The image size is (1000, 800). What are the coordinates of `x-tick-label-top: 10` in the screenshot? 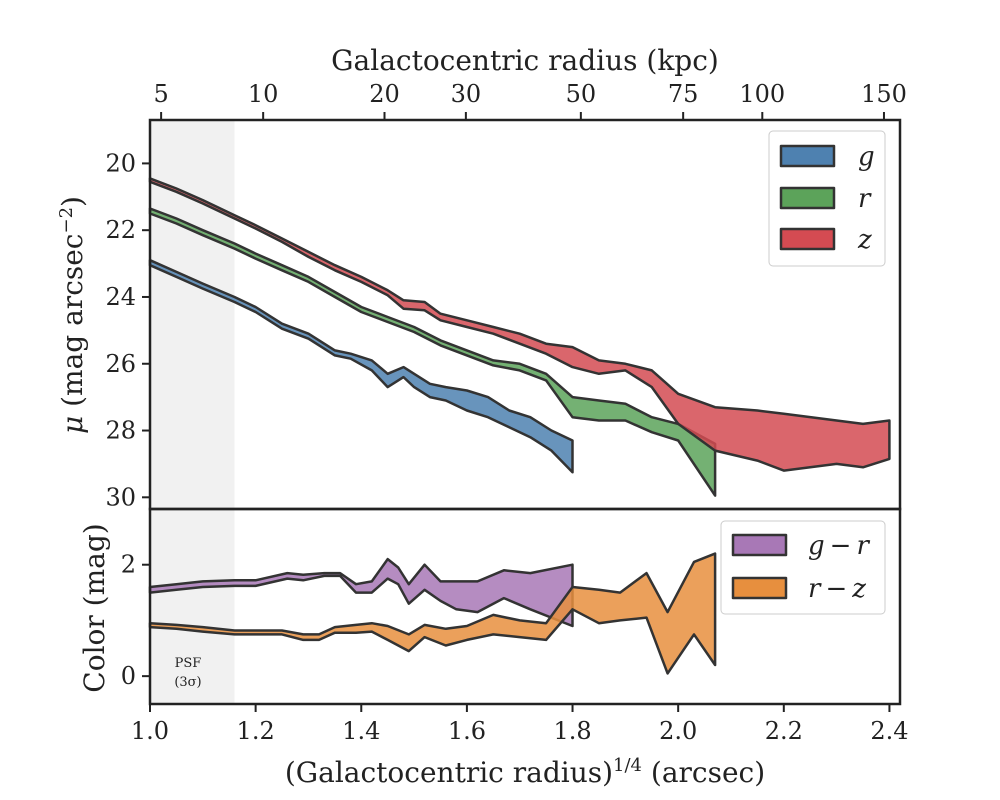 It's located at (263, 94).